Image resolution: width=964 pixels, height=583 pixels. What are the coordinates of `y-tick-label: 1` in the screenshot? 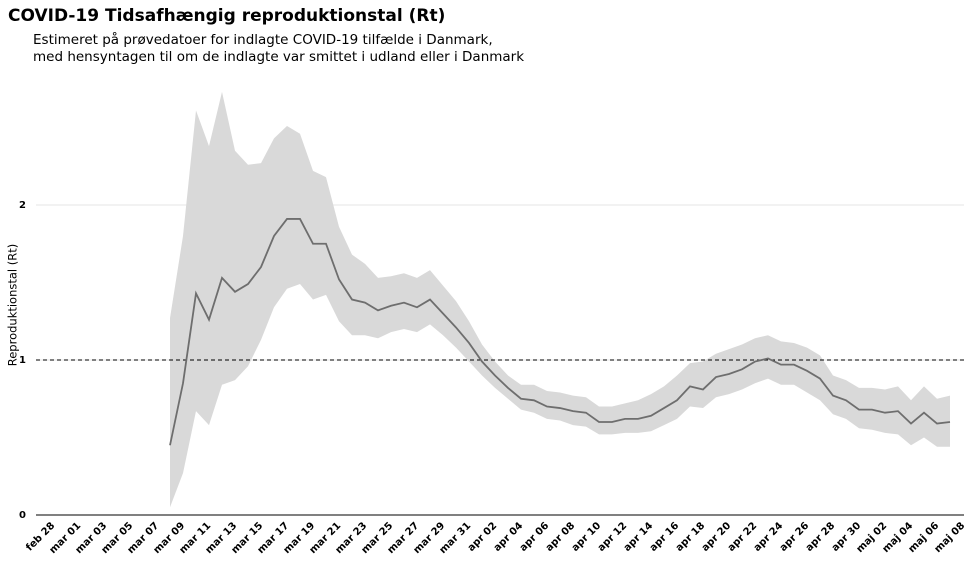 It's located at (22, 360).